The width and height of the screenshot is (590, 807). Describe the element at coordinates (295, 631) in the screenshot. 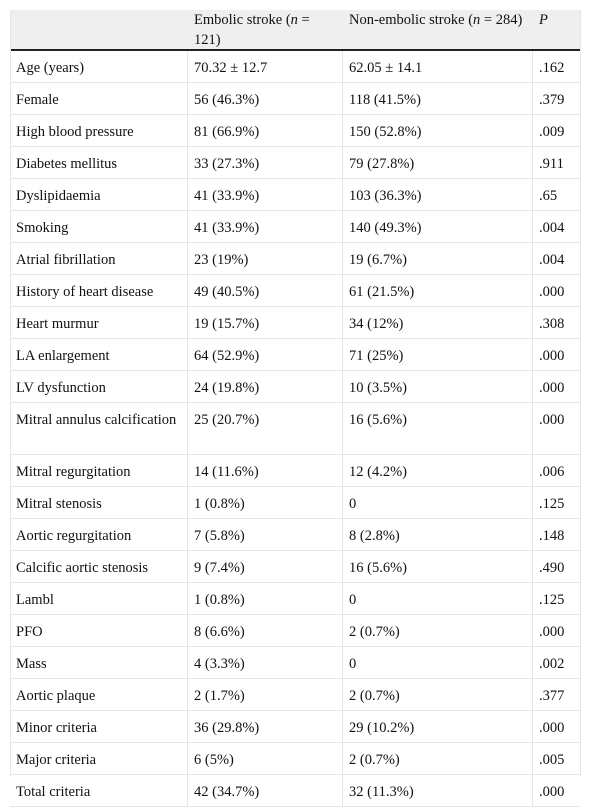

I see `table-row: PFO 8 (6.6%) 2 (0.7%) .000` at that location.